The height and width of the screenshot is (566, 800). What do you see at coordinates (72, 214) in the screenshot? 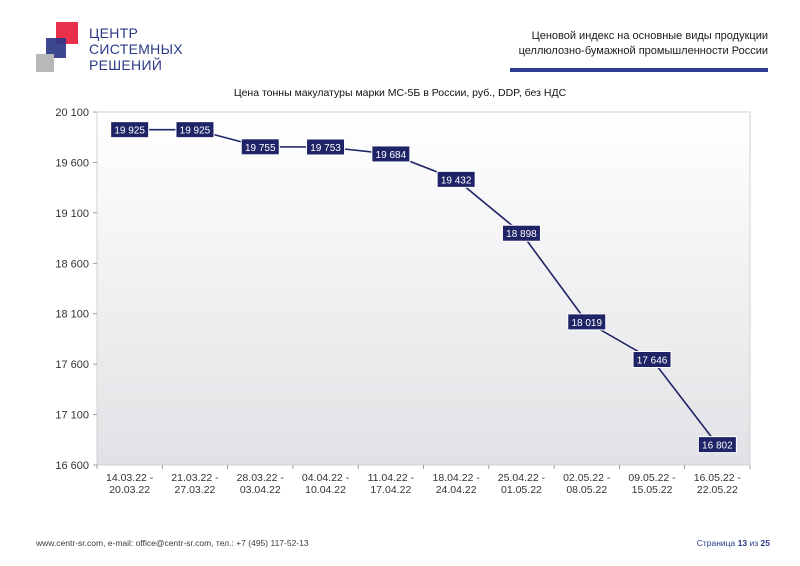
I see `y-tick-label: 19 100` at bounding box center [72, 214].